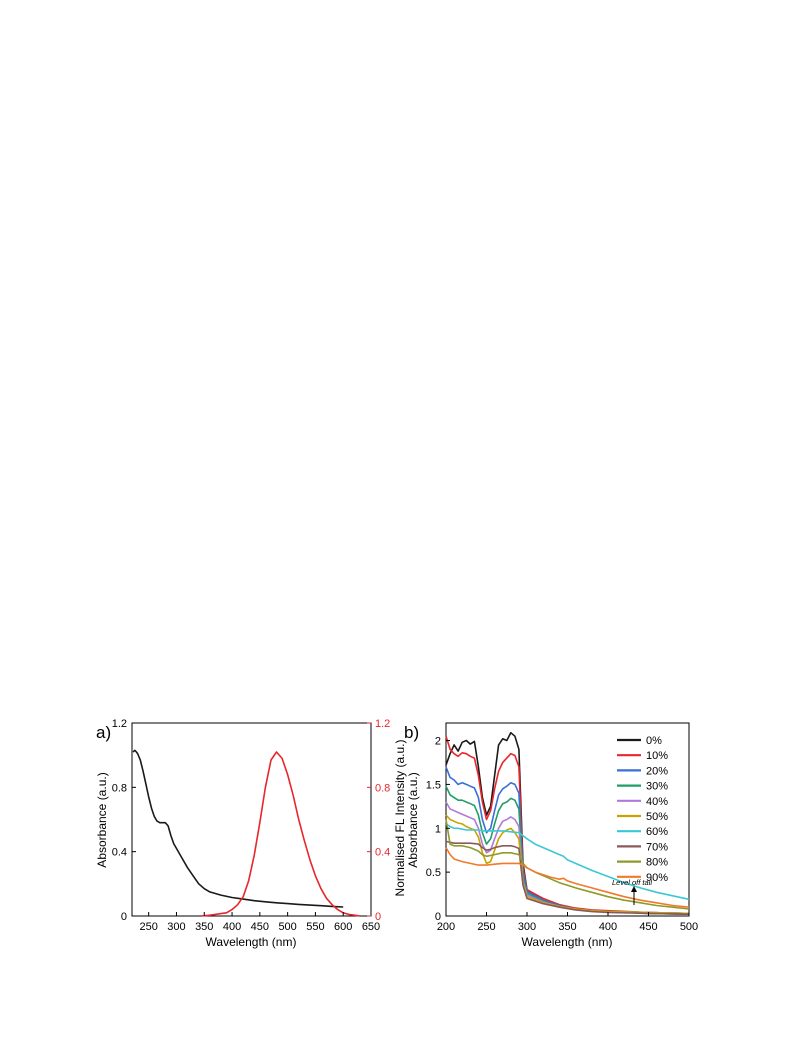 Image resolution: width=793 pixels, height=1057 pixels. I want to click on panel-a-series, so click(246, 833).